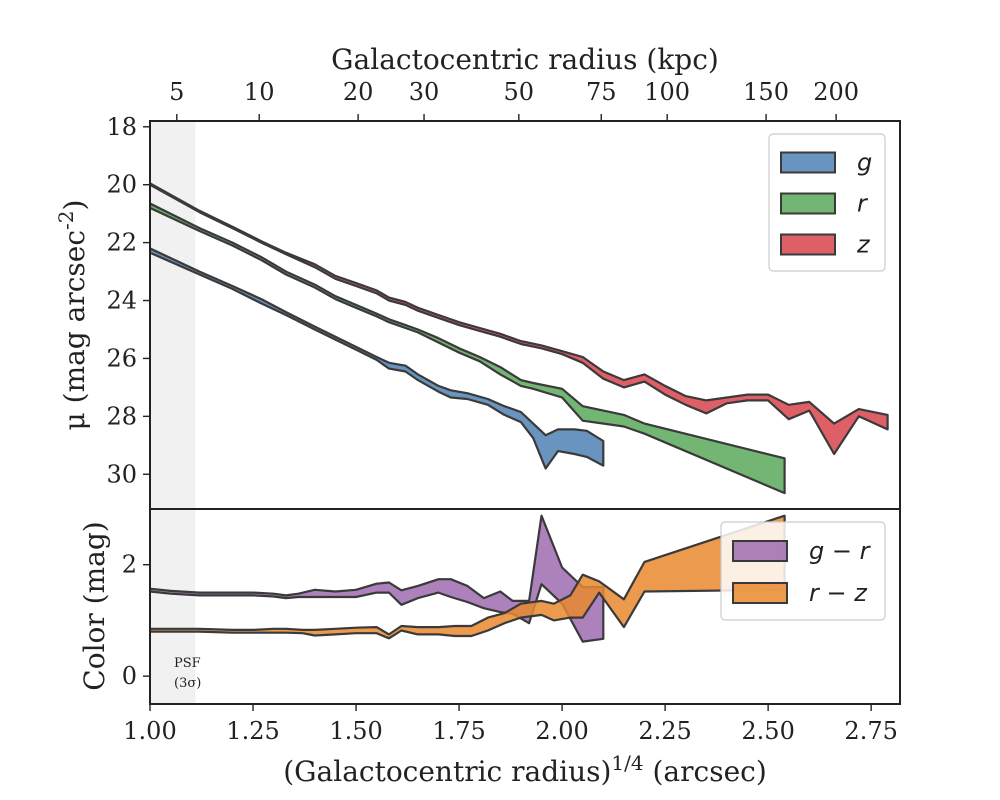 The image size is (1000, 800). What do you see at coordinates (836, 92) in the screenshot?
I see `kpc-tick-label: 200` at bounding box center [836, 92].